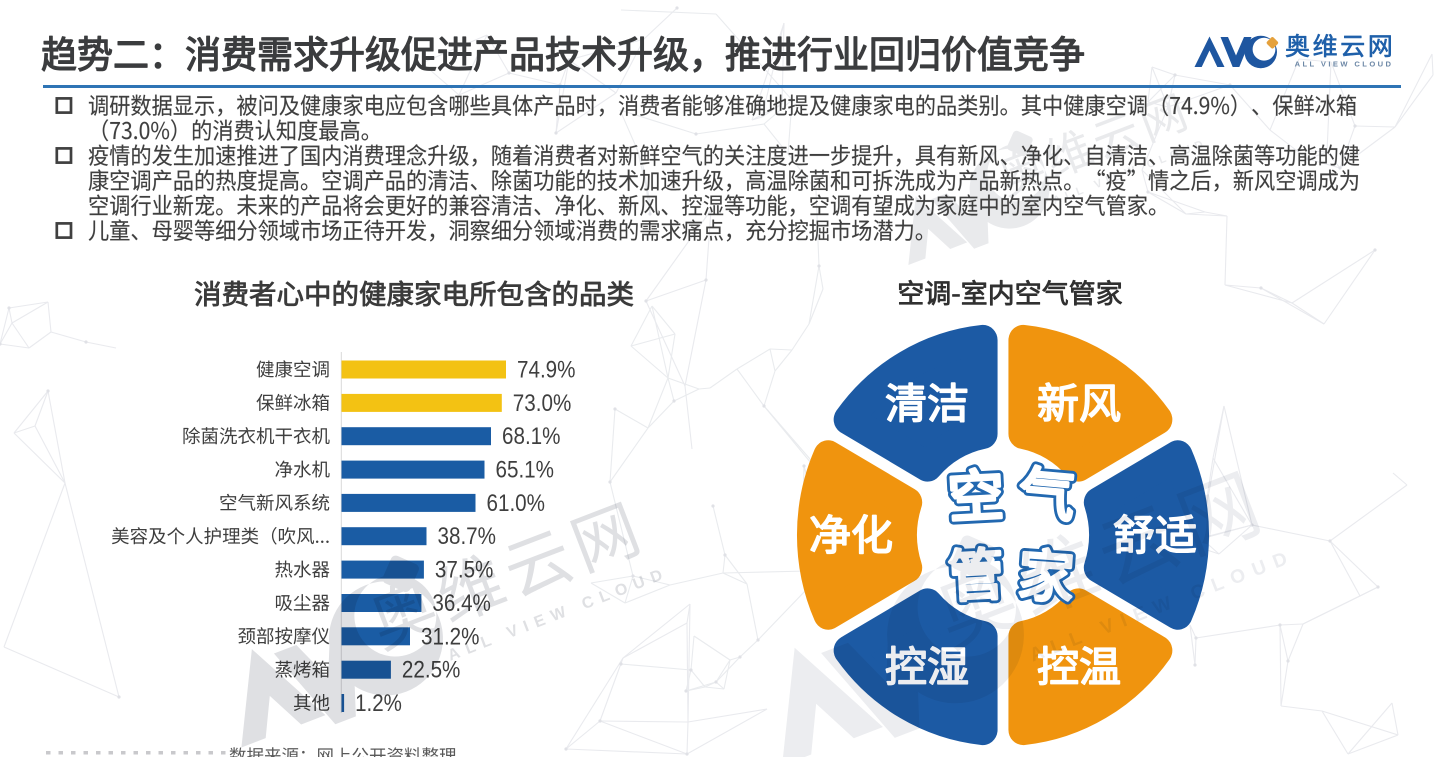  Describe the element at coordinates (525, 470) in the screenshot. I see `svg-text: 65.1%` at that location.